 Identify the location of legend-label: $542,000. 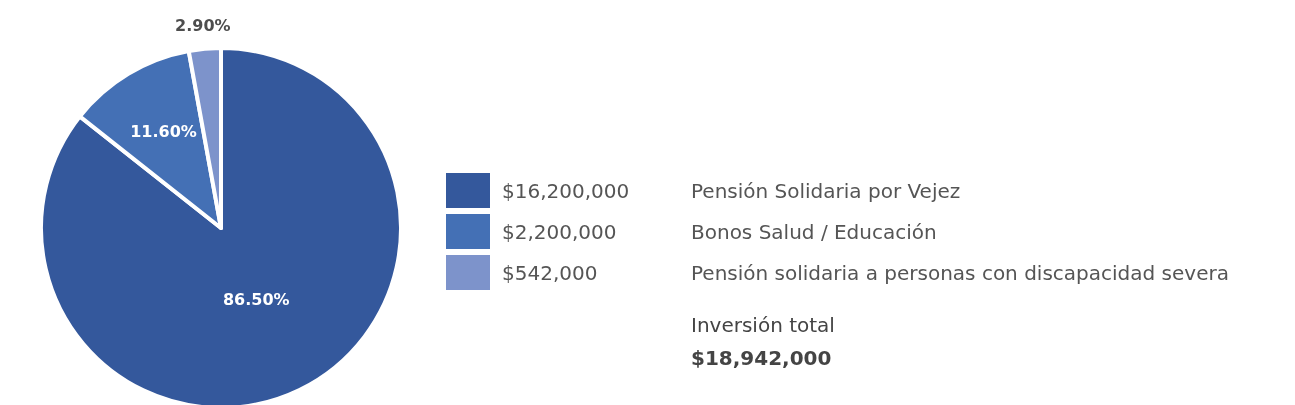
(550, 272).